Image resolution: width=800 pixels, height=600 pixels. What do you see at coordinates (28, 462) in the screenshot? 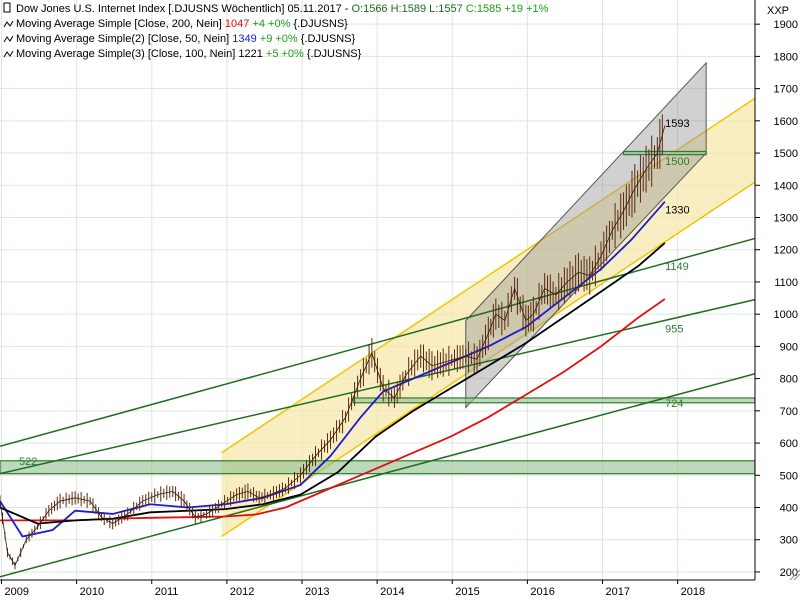
I see `annotation-label: 522` at bounding box center [28, 462].